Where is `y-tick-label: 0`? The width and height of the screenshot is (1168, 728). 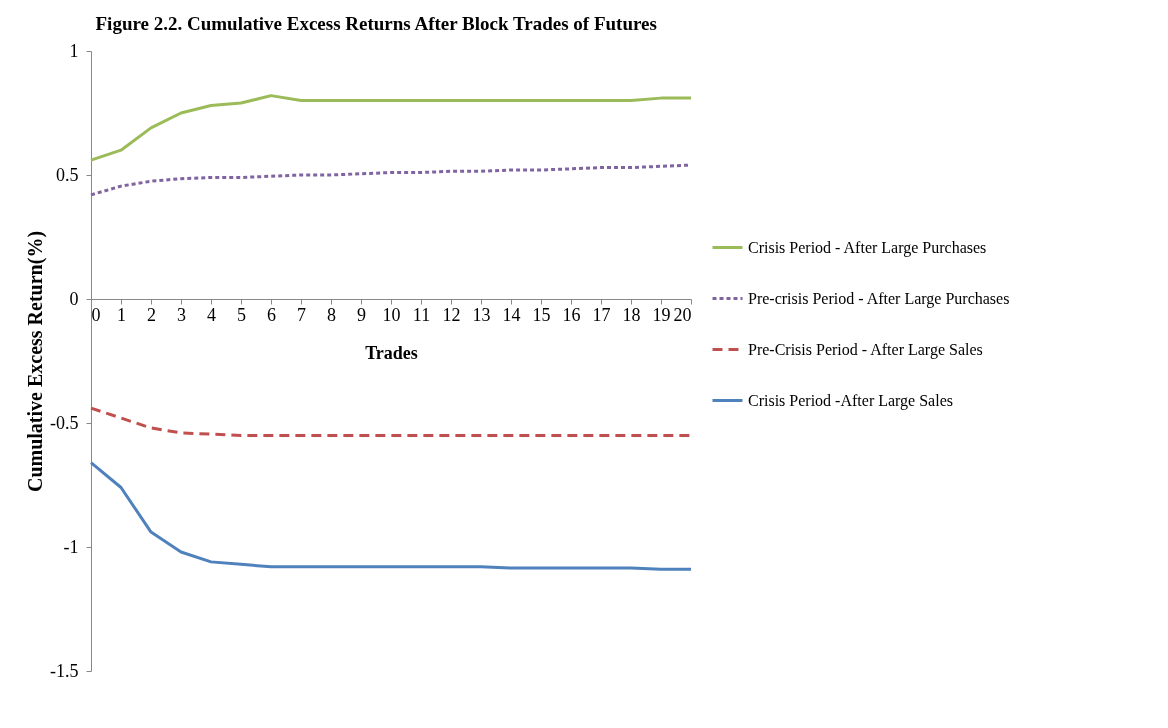 y-tick-label: 0 is located at coordinates (74, 298).